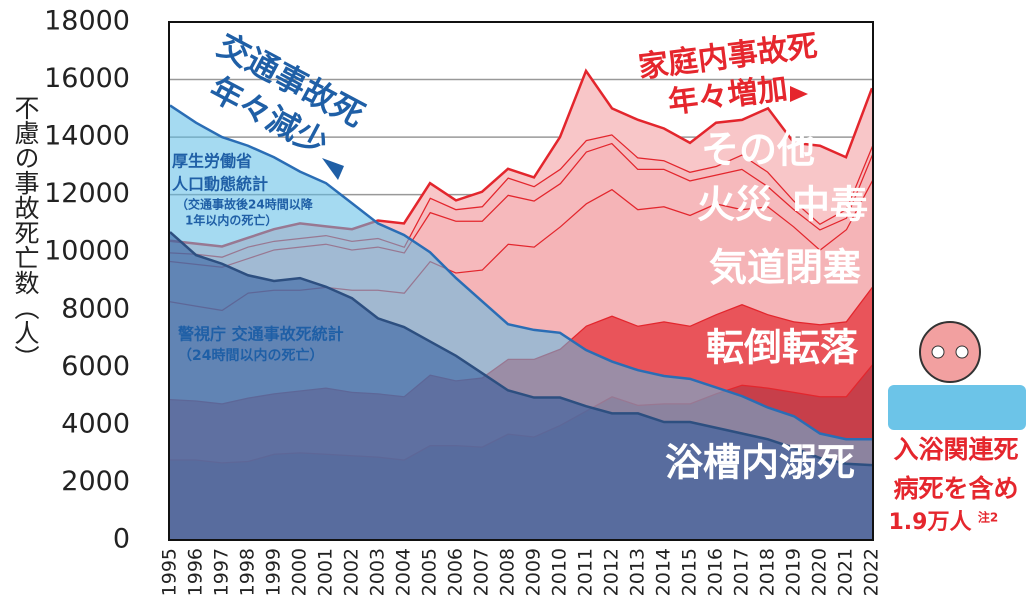  What do you see at coordinates (95, 308) in the screenshot?
I see `y-tick-label: 8000` at bounding box center [95, 308].